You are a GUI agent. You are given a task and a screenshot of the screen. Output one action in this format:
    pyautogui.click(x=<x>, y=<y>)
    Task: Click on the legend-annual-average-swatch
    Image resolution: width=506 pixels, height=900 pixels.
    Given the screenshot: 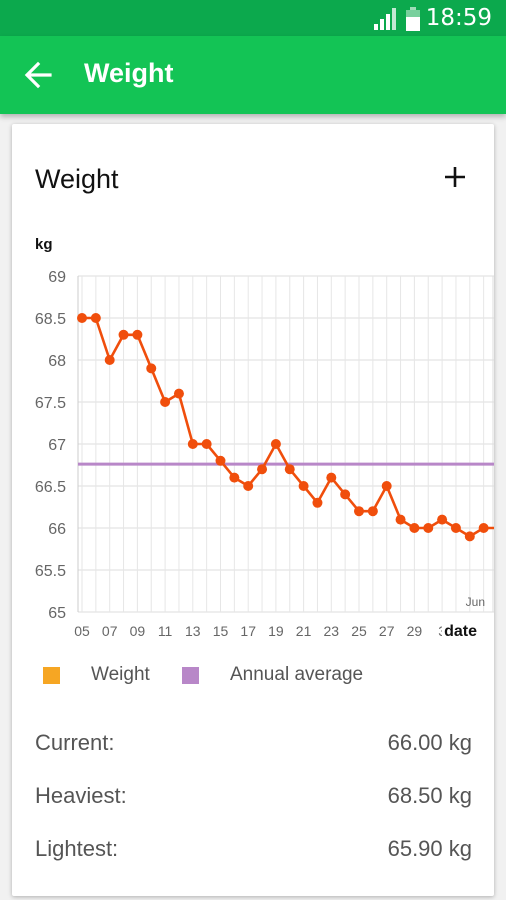 What is the action you would take?
    pyautogui.click(x=190, y=675)
    